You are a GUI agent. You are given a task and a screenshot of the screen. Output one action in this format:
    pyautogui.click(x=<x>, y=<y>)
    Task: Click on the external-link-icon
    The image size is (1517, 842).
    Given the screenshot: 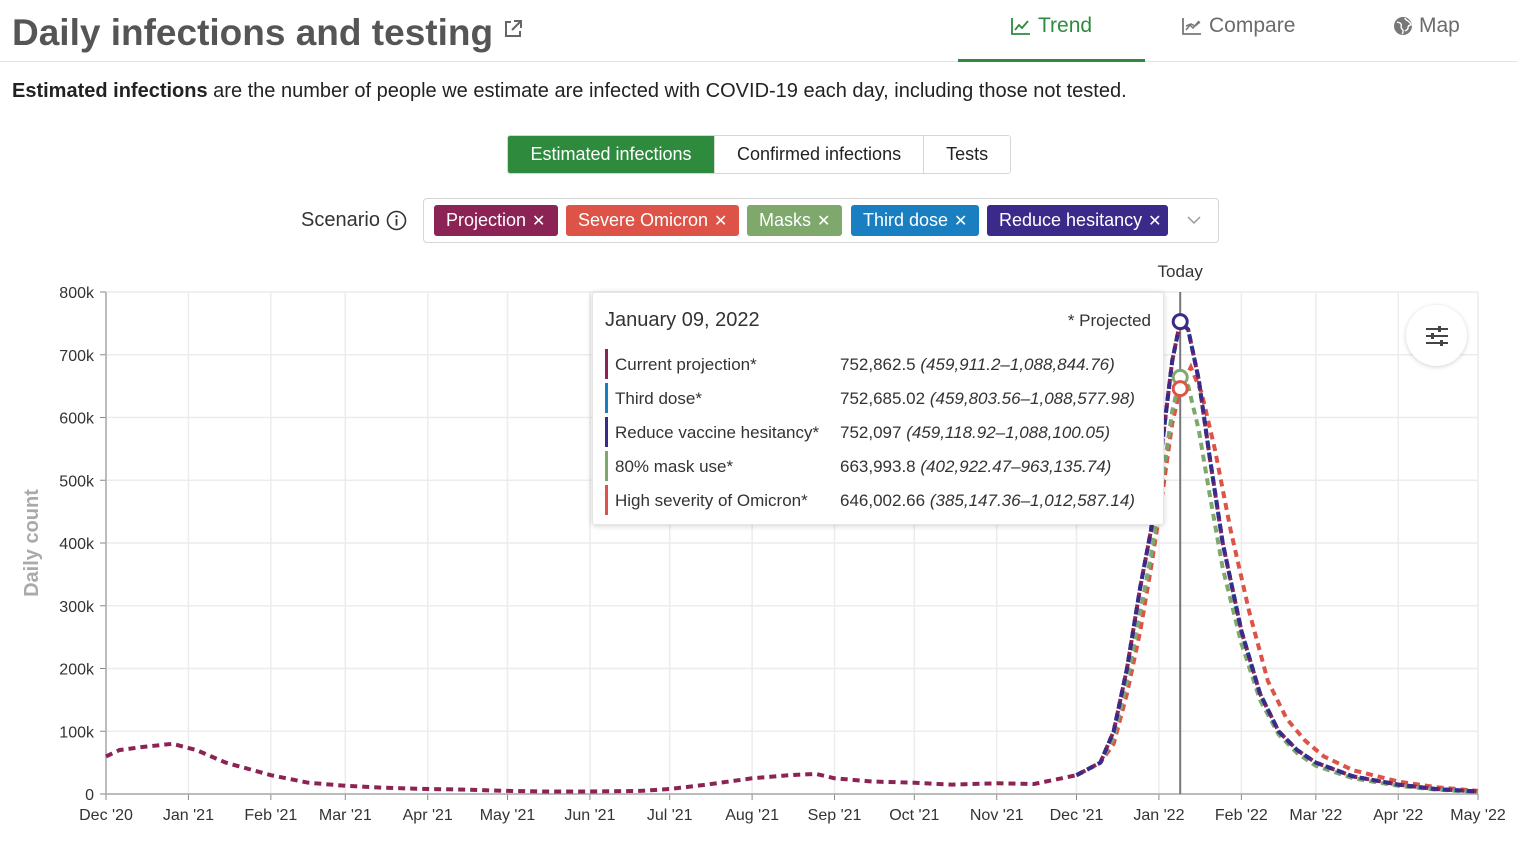 What is the action you would take?
    pyautogui.click(x=513, y=27)
    